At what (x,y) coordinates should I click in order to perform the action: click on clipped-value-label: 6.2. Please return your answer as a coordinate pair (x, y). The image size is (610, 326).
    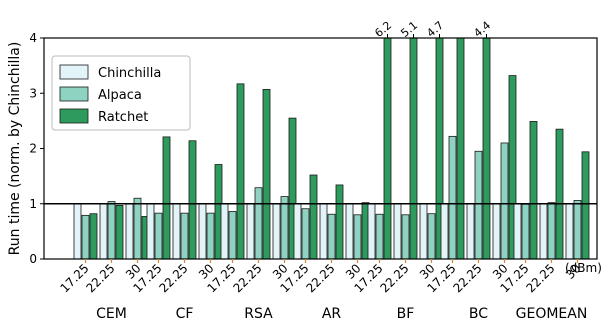
    Looking at the image, I should click on (383, 29).